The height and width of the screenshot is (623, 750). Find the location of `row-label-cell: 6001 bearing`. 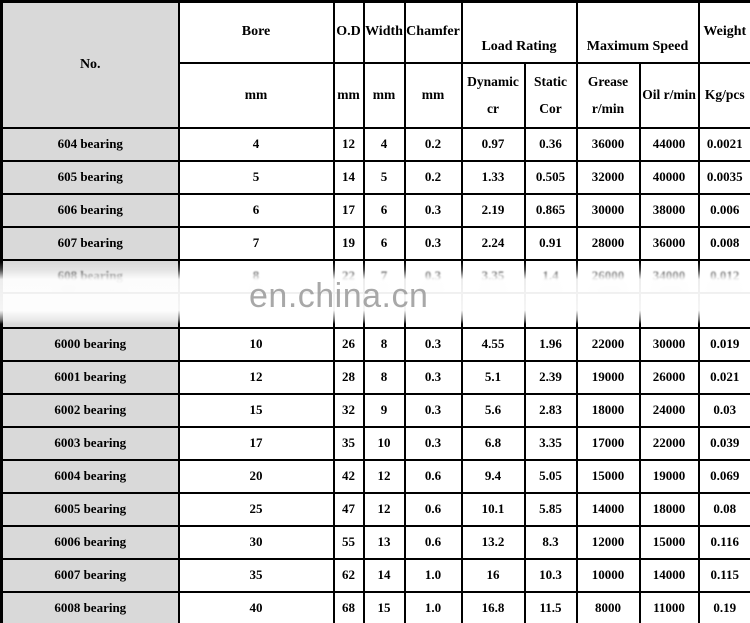

row-label-cell: 6001 bearing is located at coordinates (90, 377).